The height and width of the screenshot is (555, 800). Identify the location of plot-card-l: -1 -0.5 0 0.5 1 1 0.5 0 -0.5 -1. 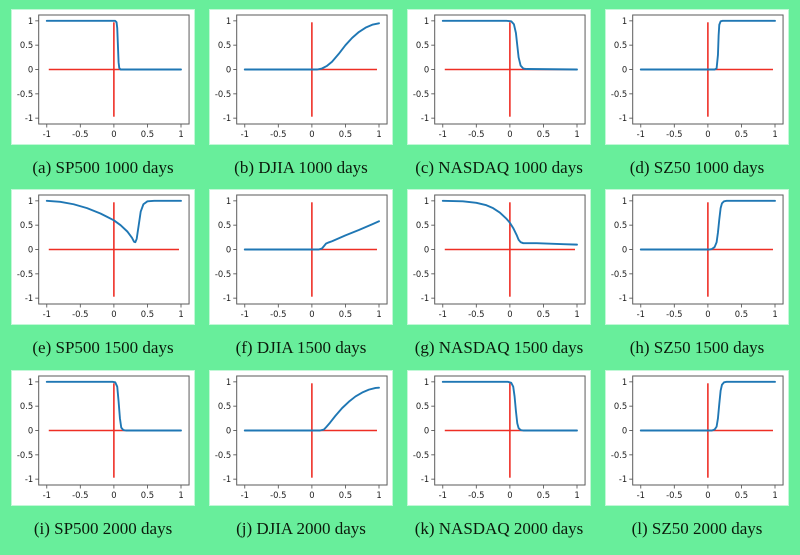
(697, 437).